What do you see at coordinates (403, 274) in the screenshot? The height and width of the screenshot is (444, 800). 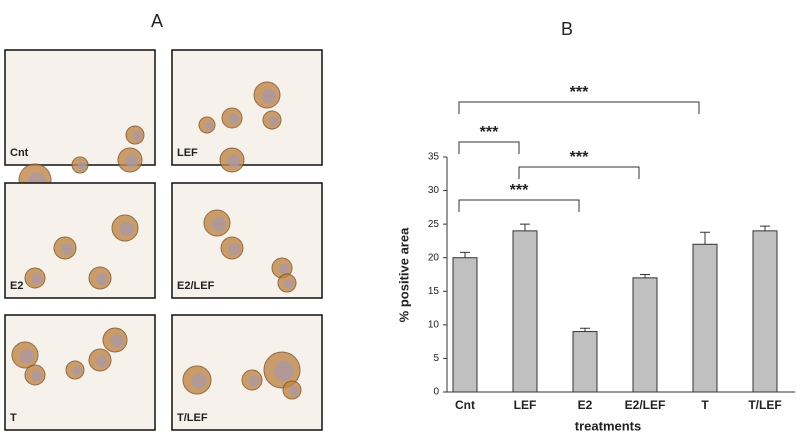 I see `y-axis-label: % positive area` at bounding box center [403, 274].